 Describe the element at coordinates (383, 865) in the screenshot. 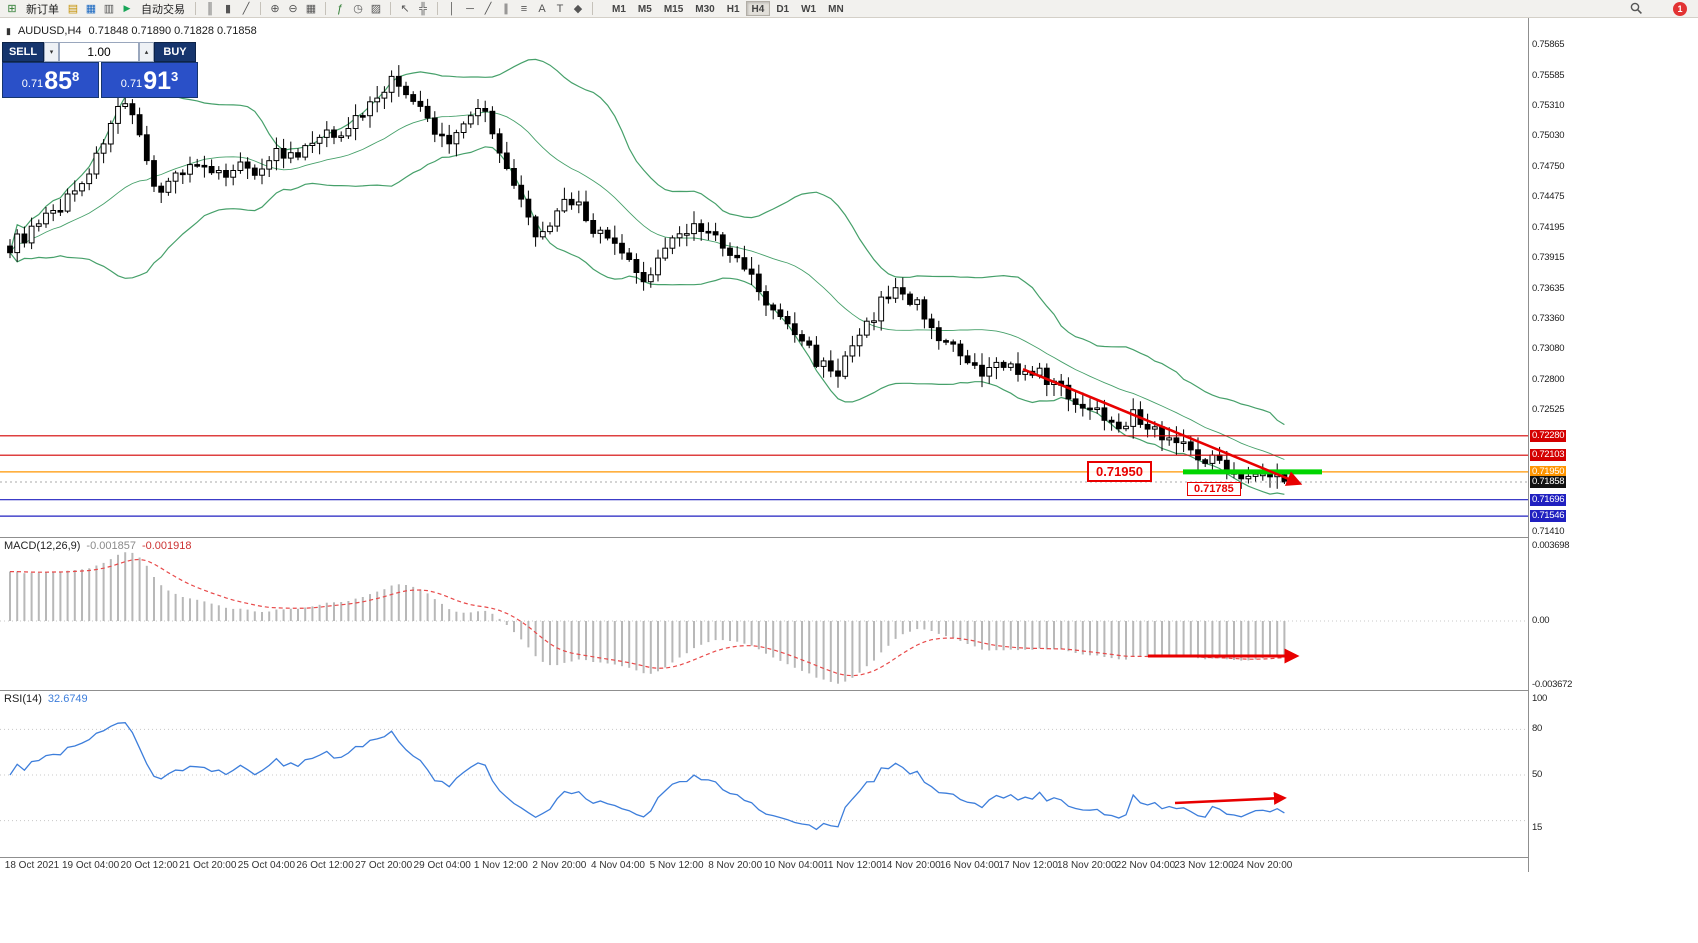

I see `time-axis-label: 27 Oct 20:00` at that location.